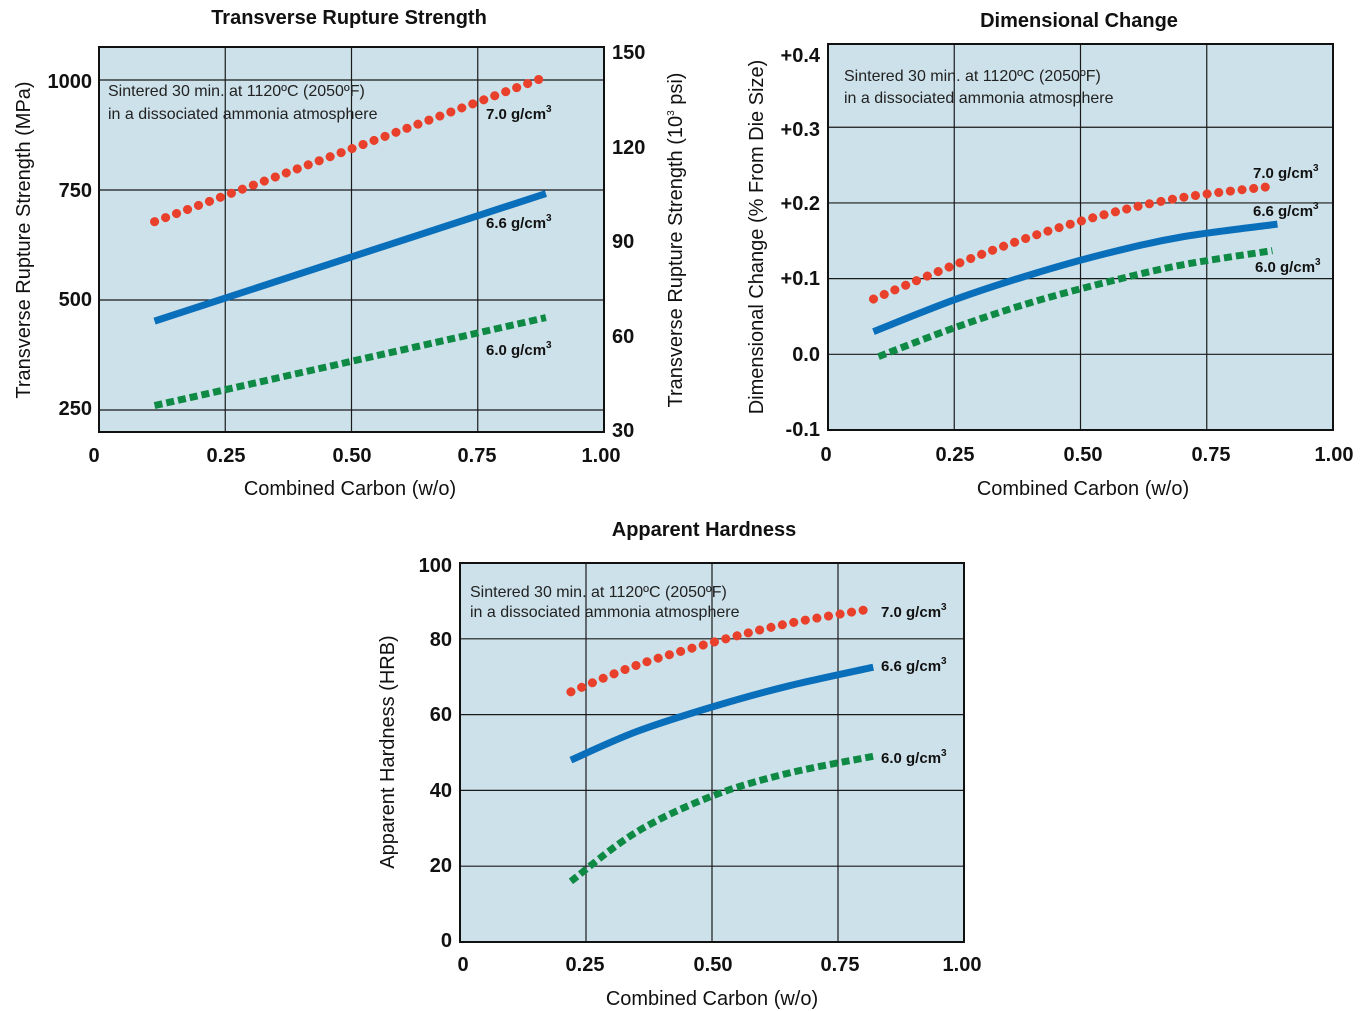 This screenshot has width=1369, height=1011. Describe the element at coordinates (623, 242) in the screenshot. I see `y2-tick-label: 90` at that location.